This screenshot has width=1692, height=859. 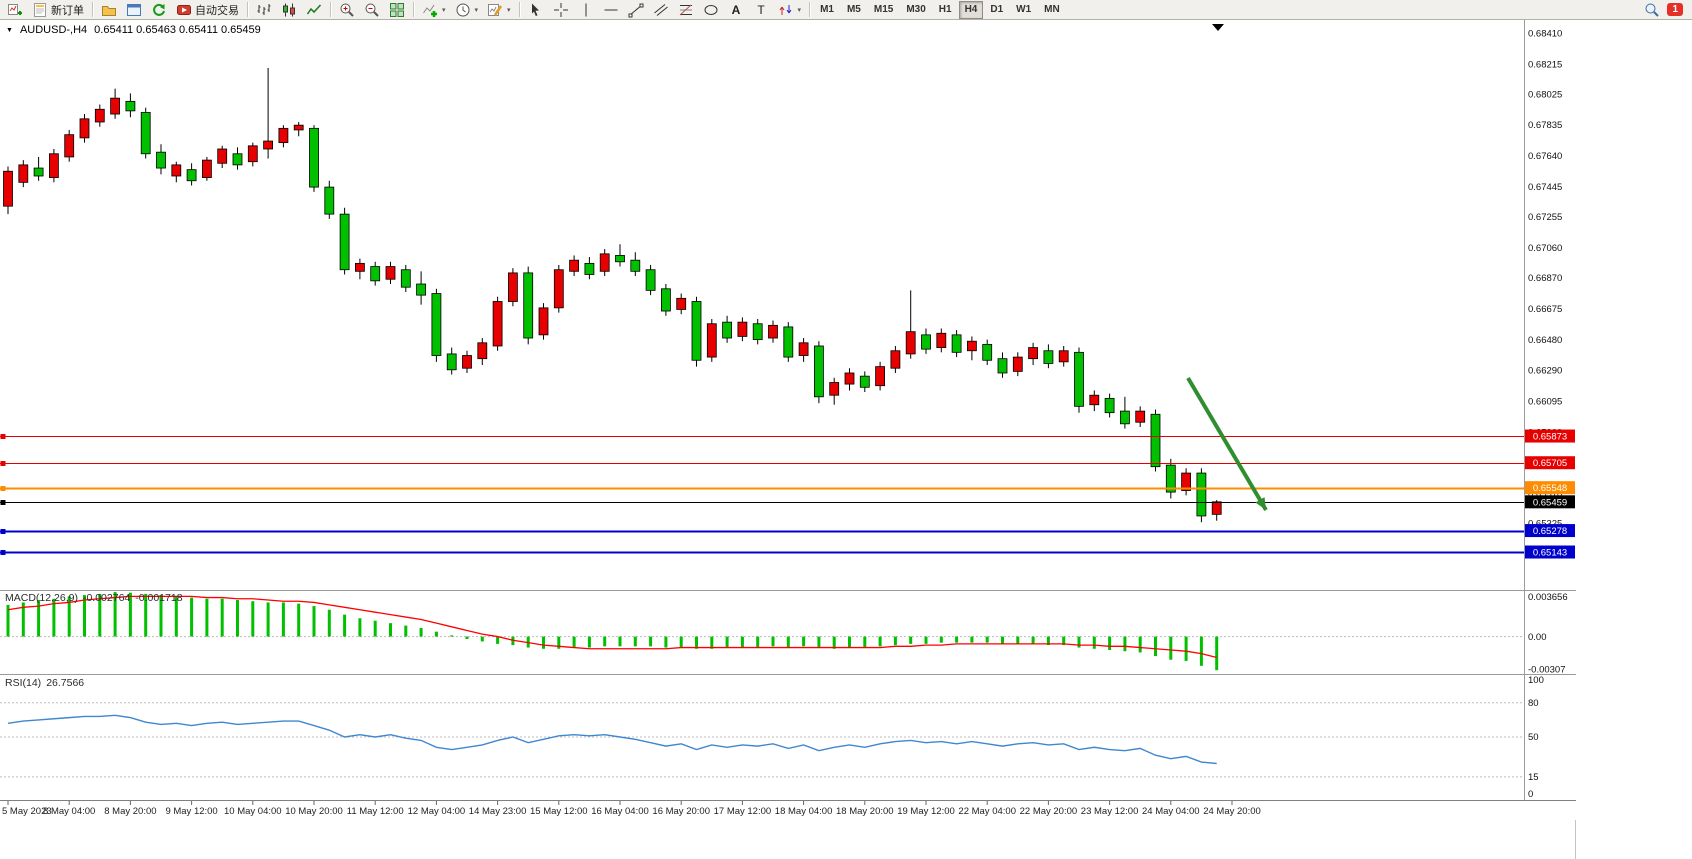 I want to click on trendline-button, so click(x=636, y=10).